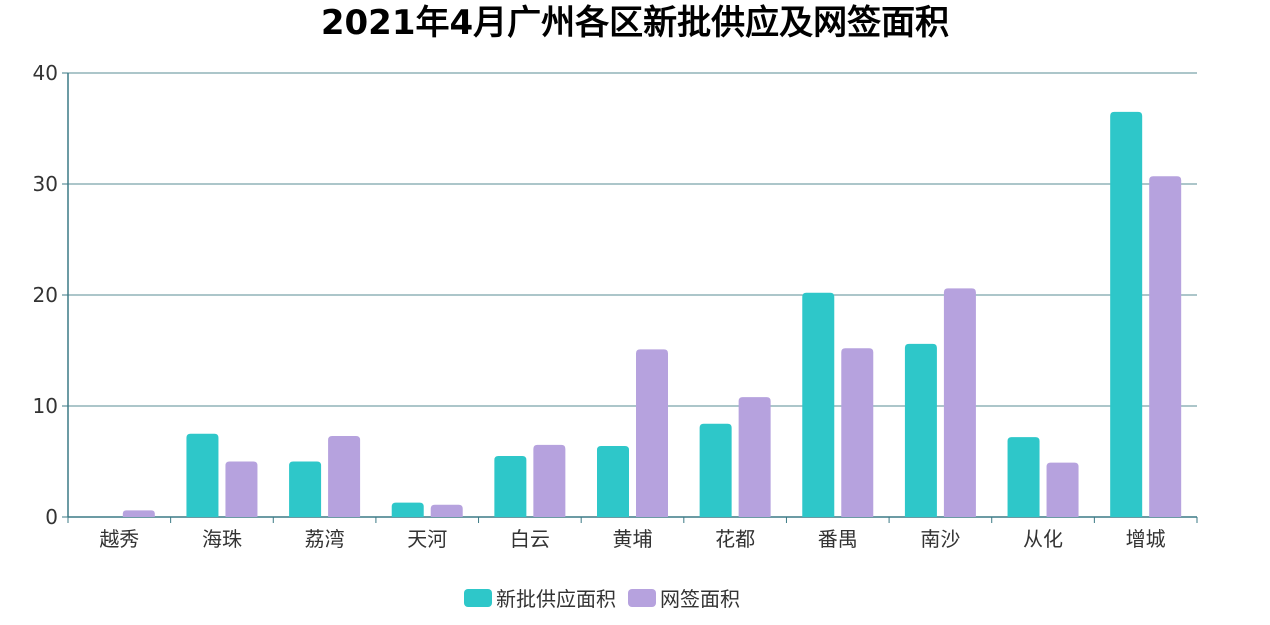 Image resolution: width=1270 pixels, height=625 pixels. Describe the element at coordinates (325, 539) in the screenshot. I see `x-tick-label: 荔湾` at that location.